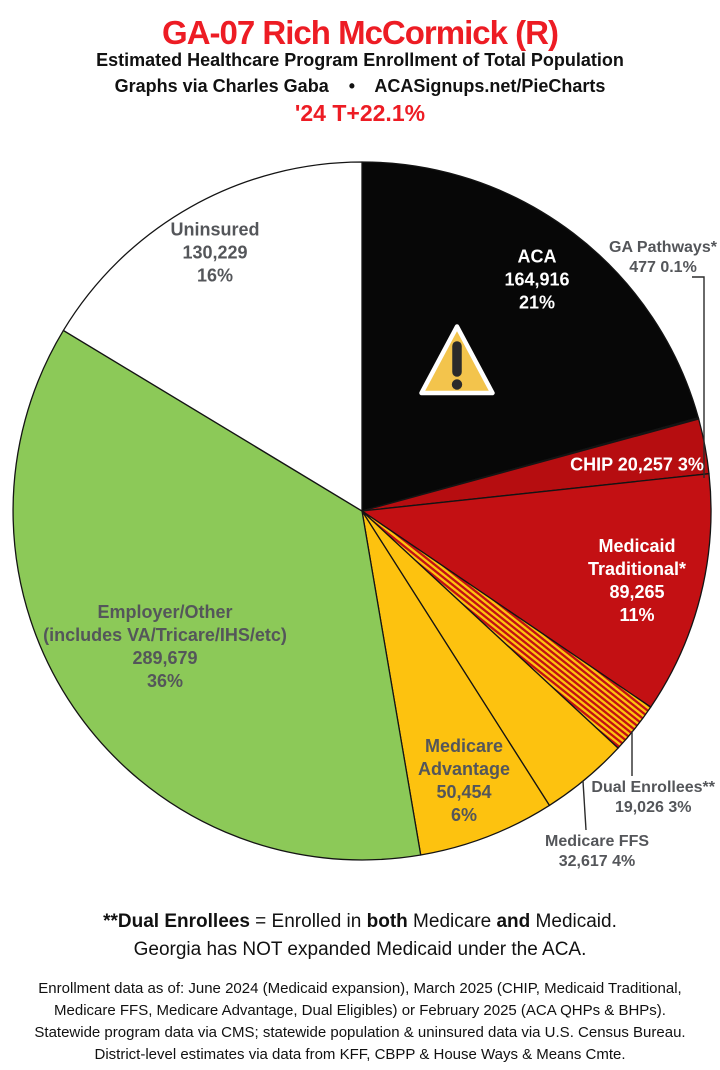 The image size is (720, 1070). Describe the element at coordinates (360, 113) in the screenshot. I see `trump-margin-note: '24 T+22.1%` at that location.